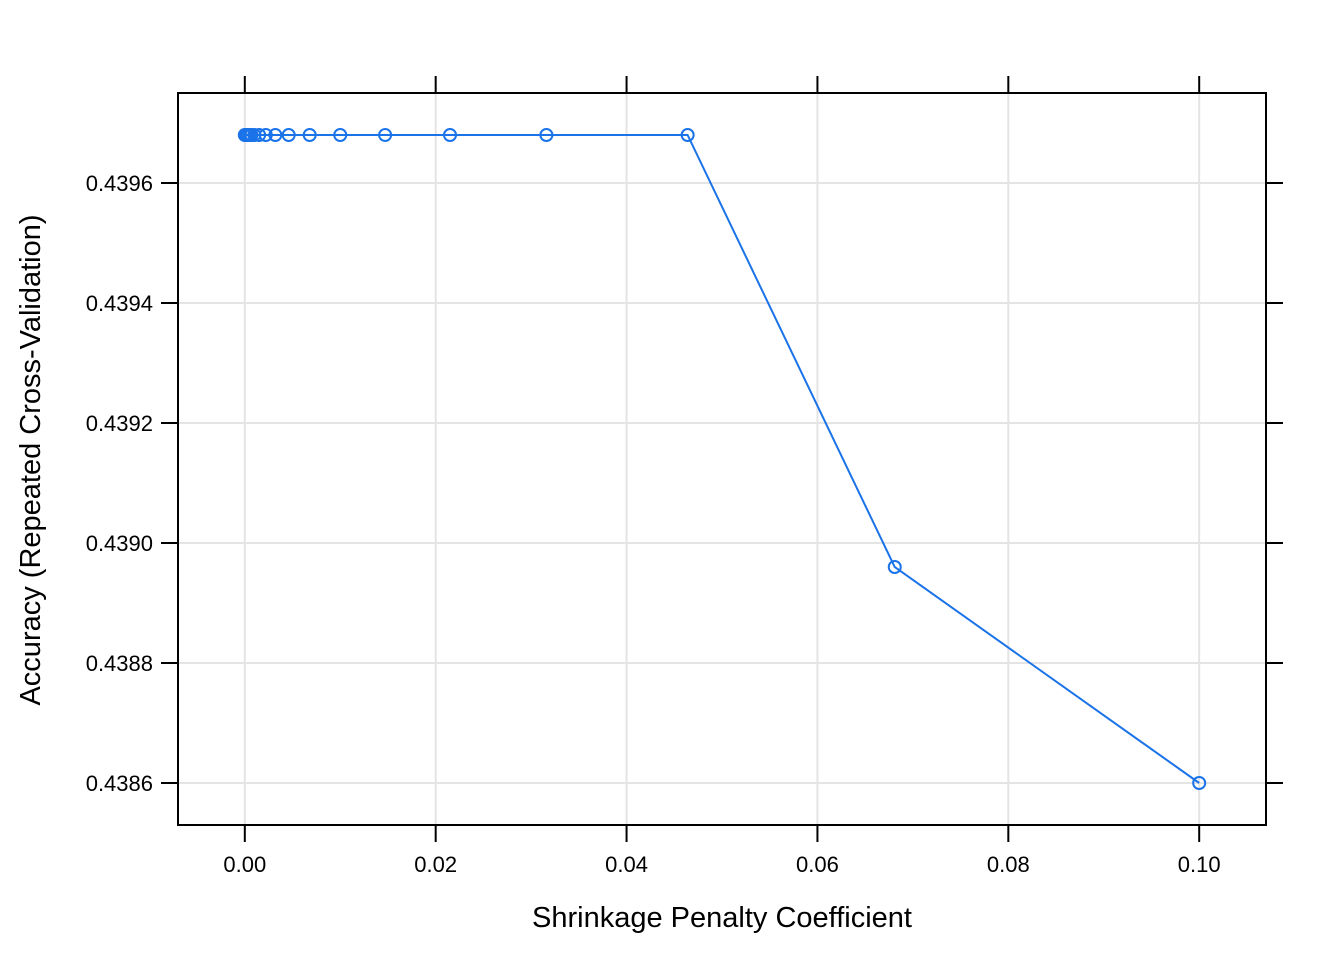 The image size is (1344, 960). What do you see at coordinates (119, 303) in the screenshot?
I see `y-tick-label: 0.4394` at bounding box center [119, 303].